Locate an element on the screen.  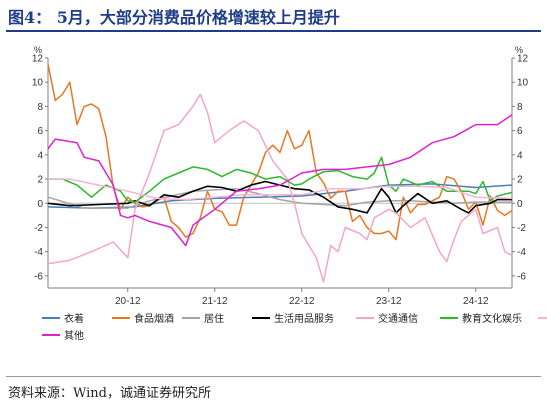
y-tick-label-right: -6 is located at coordinates (521, 276).